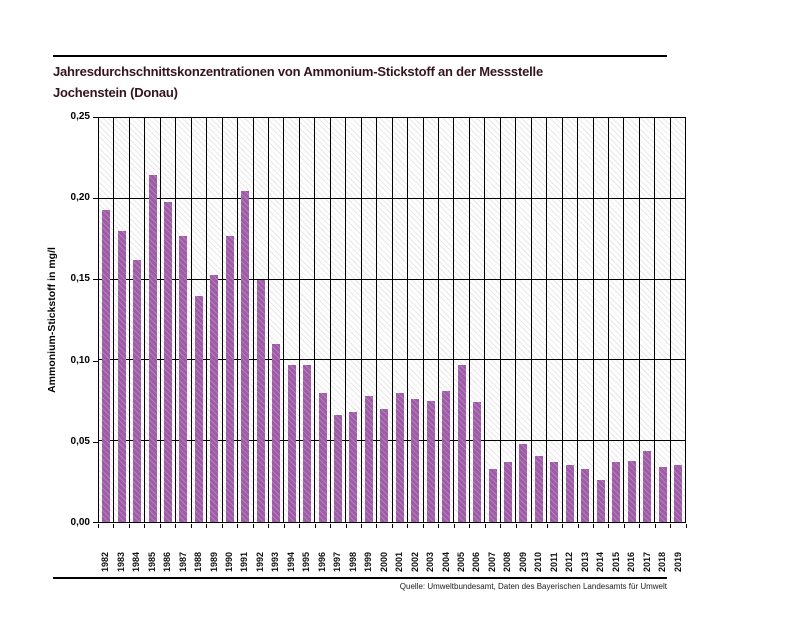  I want to click on x-label-1983: 1983, so click(120, 561).